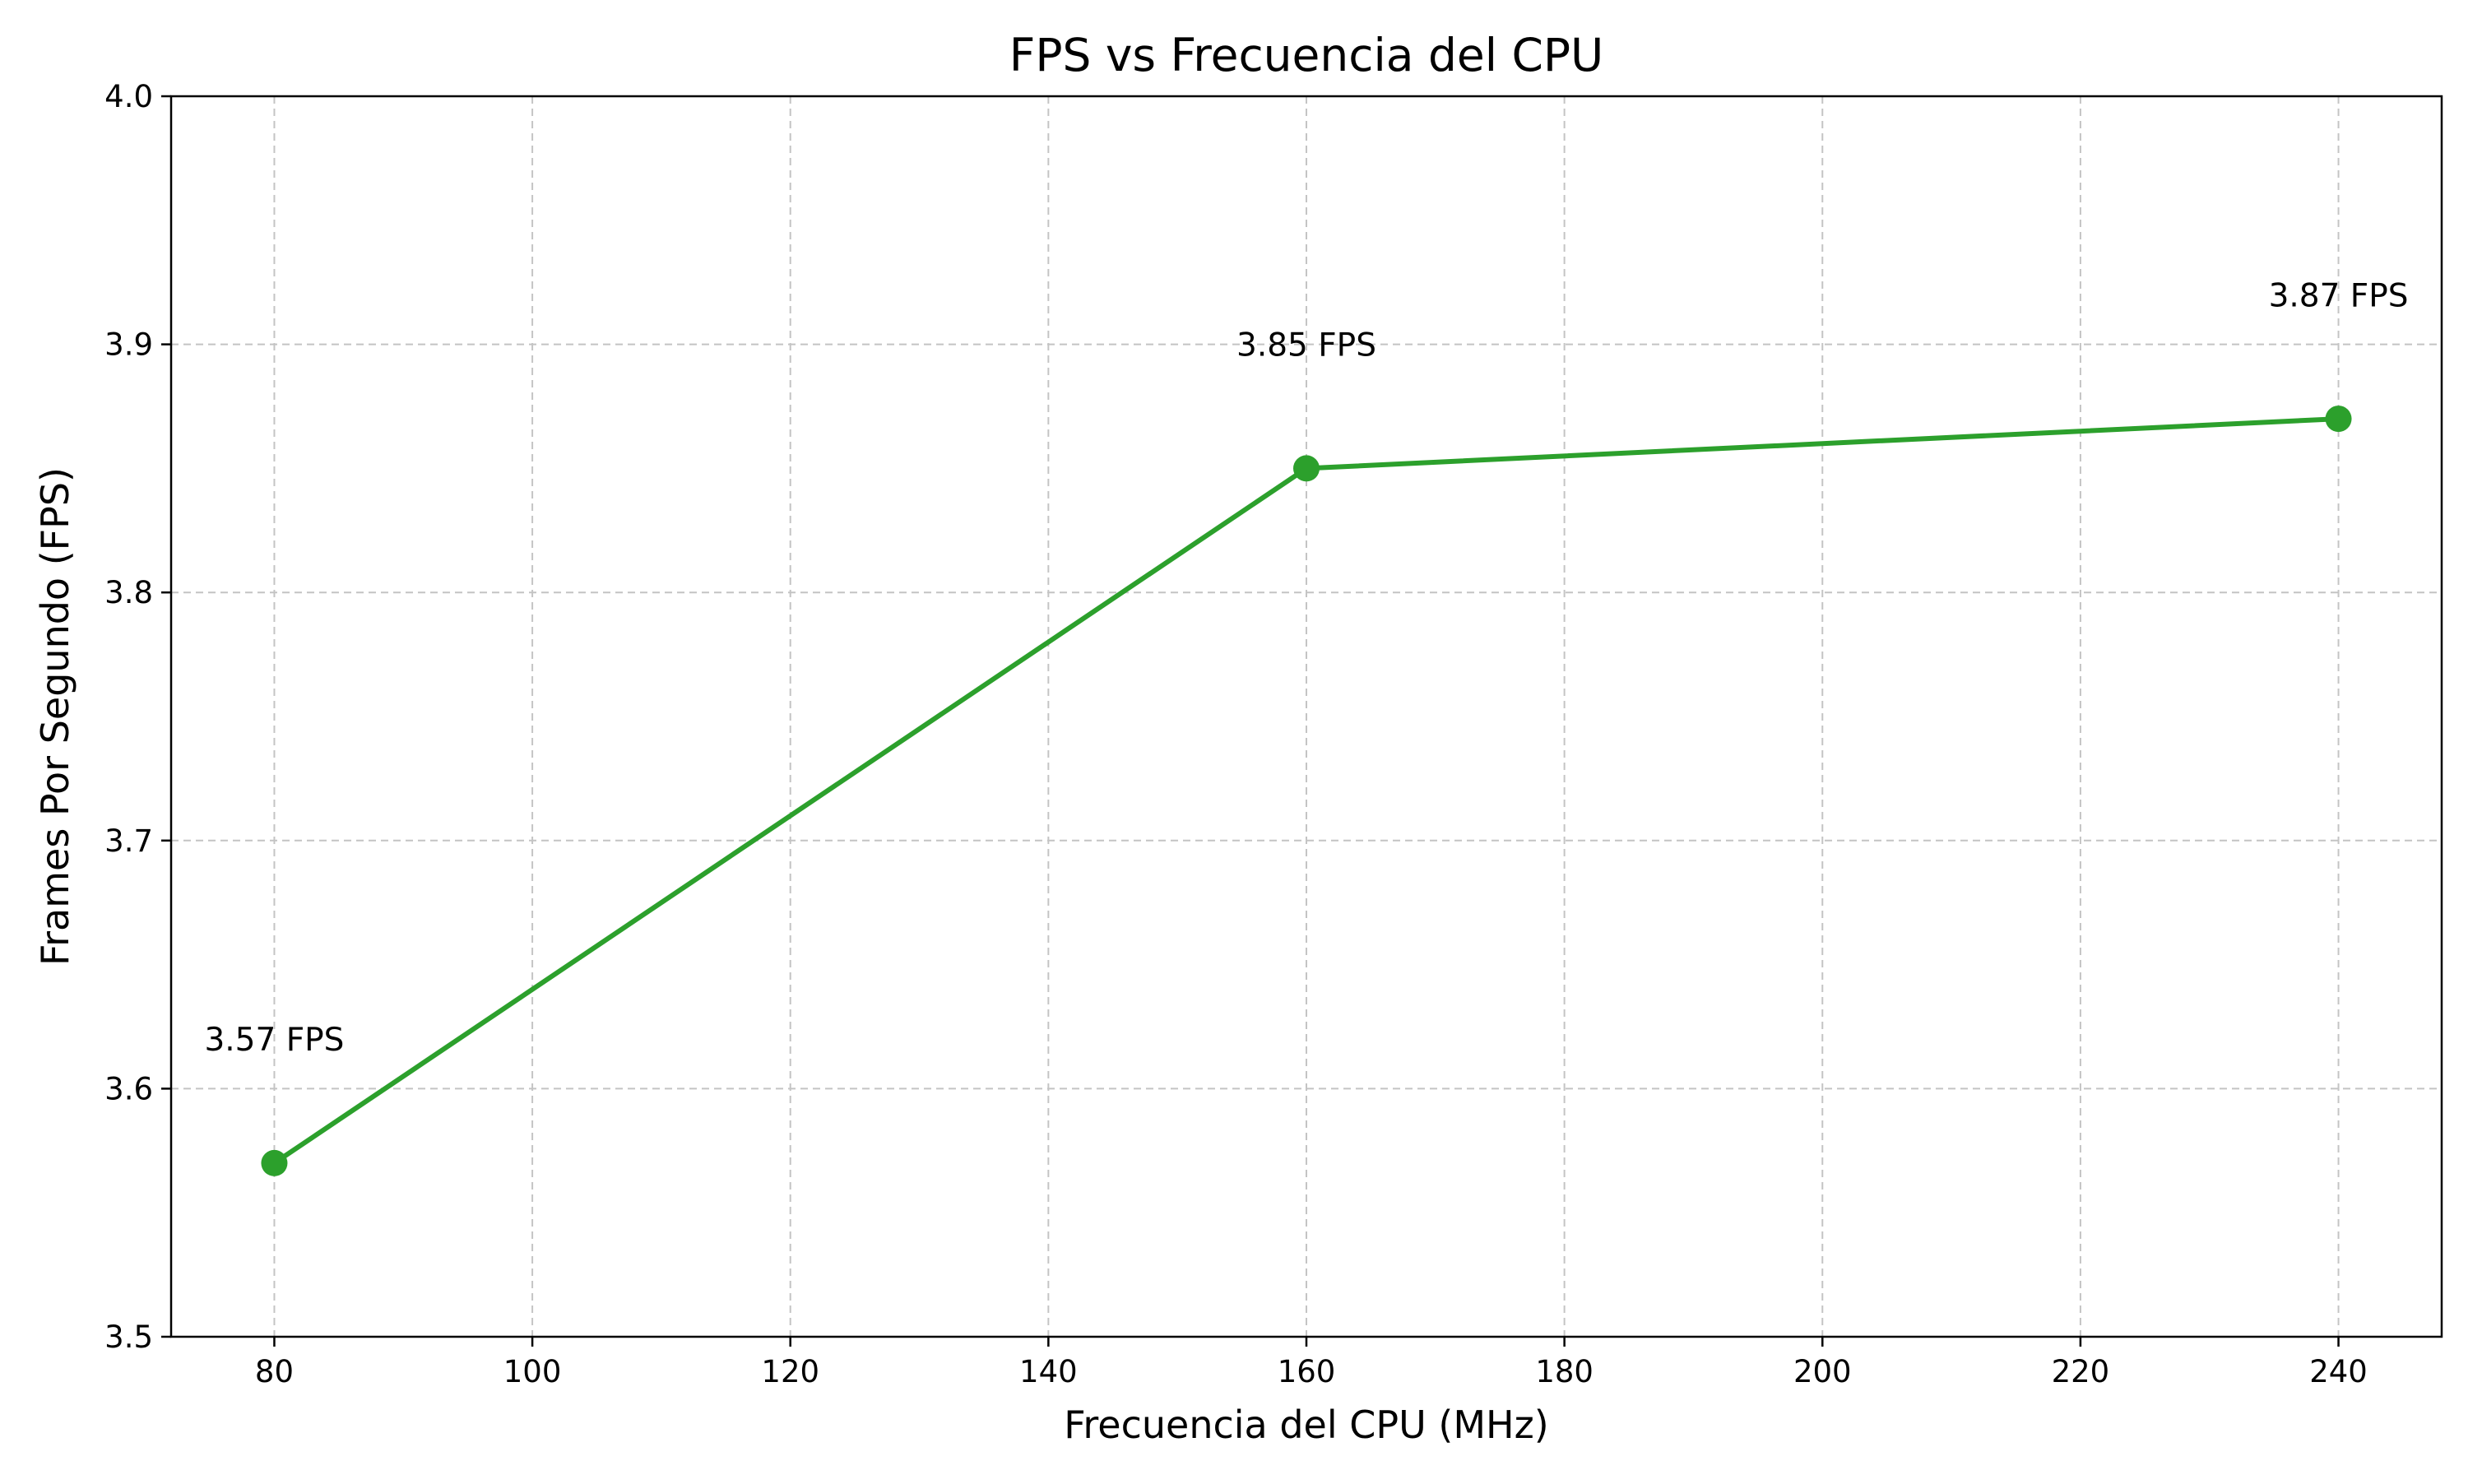  Describe the element at coordinates (1306, 55) in the screenshot. I see `chart-title: FPS vs Frecuencia del CPU` at that location.